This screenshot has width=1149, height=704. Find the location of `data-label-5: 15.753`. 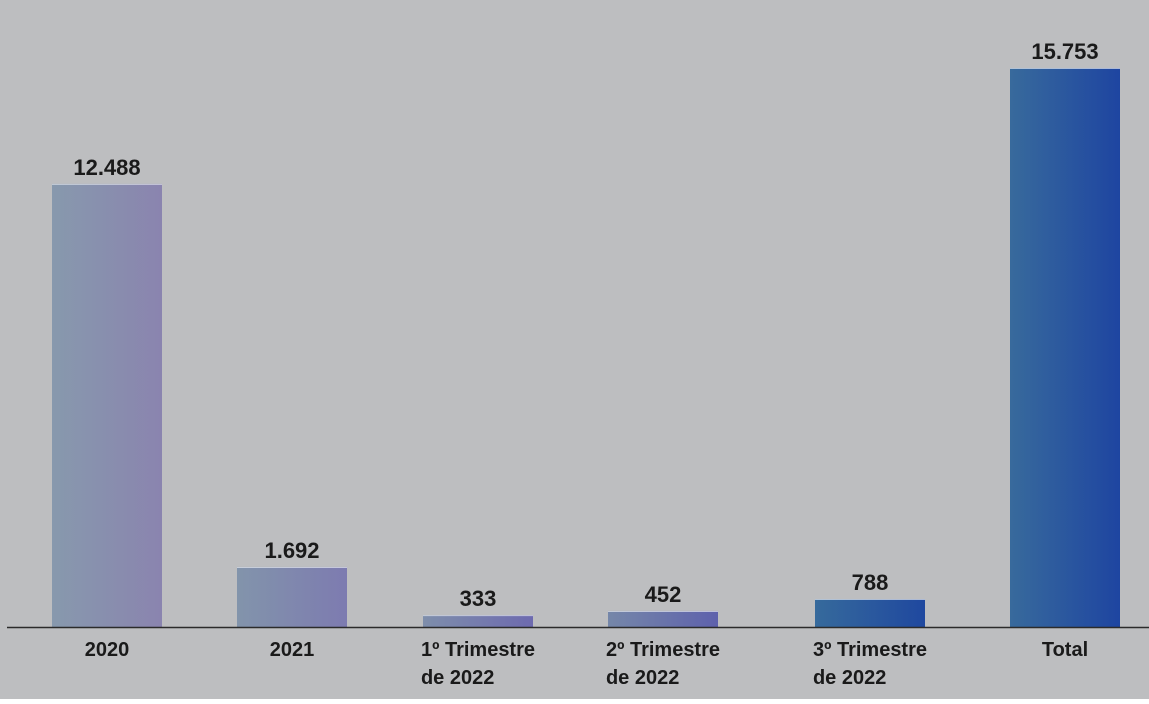

data-label-5: 15.753 is located at coordinates (1064, 51).